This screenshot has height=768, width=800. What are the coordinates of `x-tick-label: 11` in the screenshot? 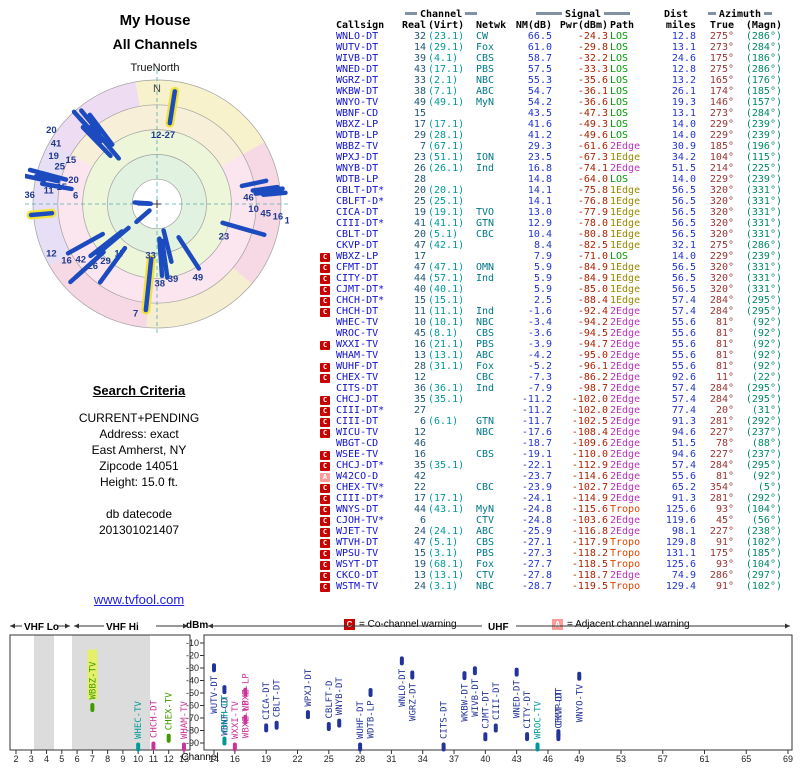 It's located at (153, 759).